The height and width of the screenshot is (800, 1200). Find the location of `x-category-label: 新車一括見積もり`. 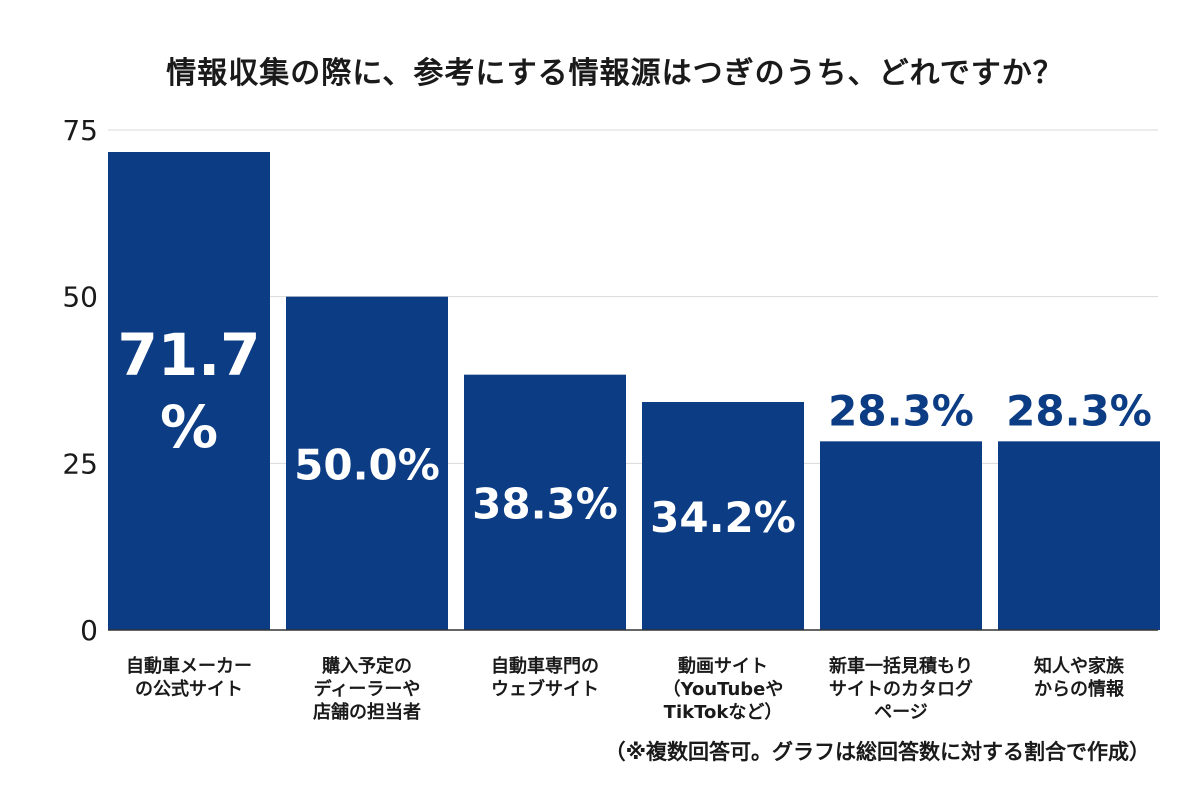

x-category-label: 新車一括見積もり is located at coordinates (901, 666).